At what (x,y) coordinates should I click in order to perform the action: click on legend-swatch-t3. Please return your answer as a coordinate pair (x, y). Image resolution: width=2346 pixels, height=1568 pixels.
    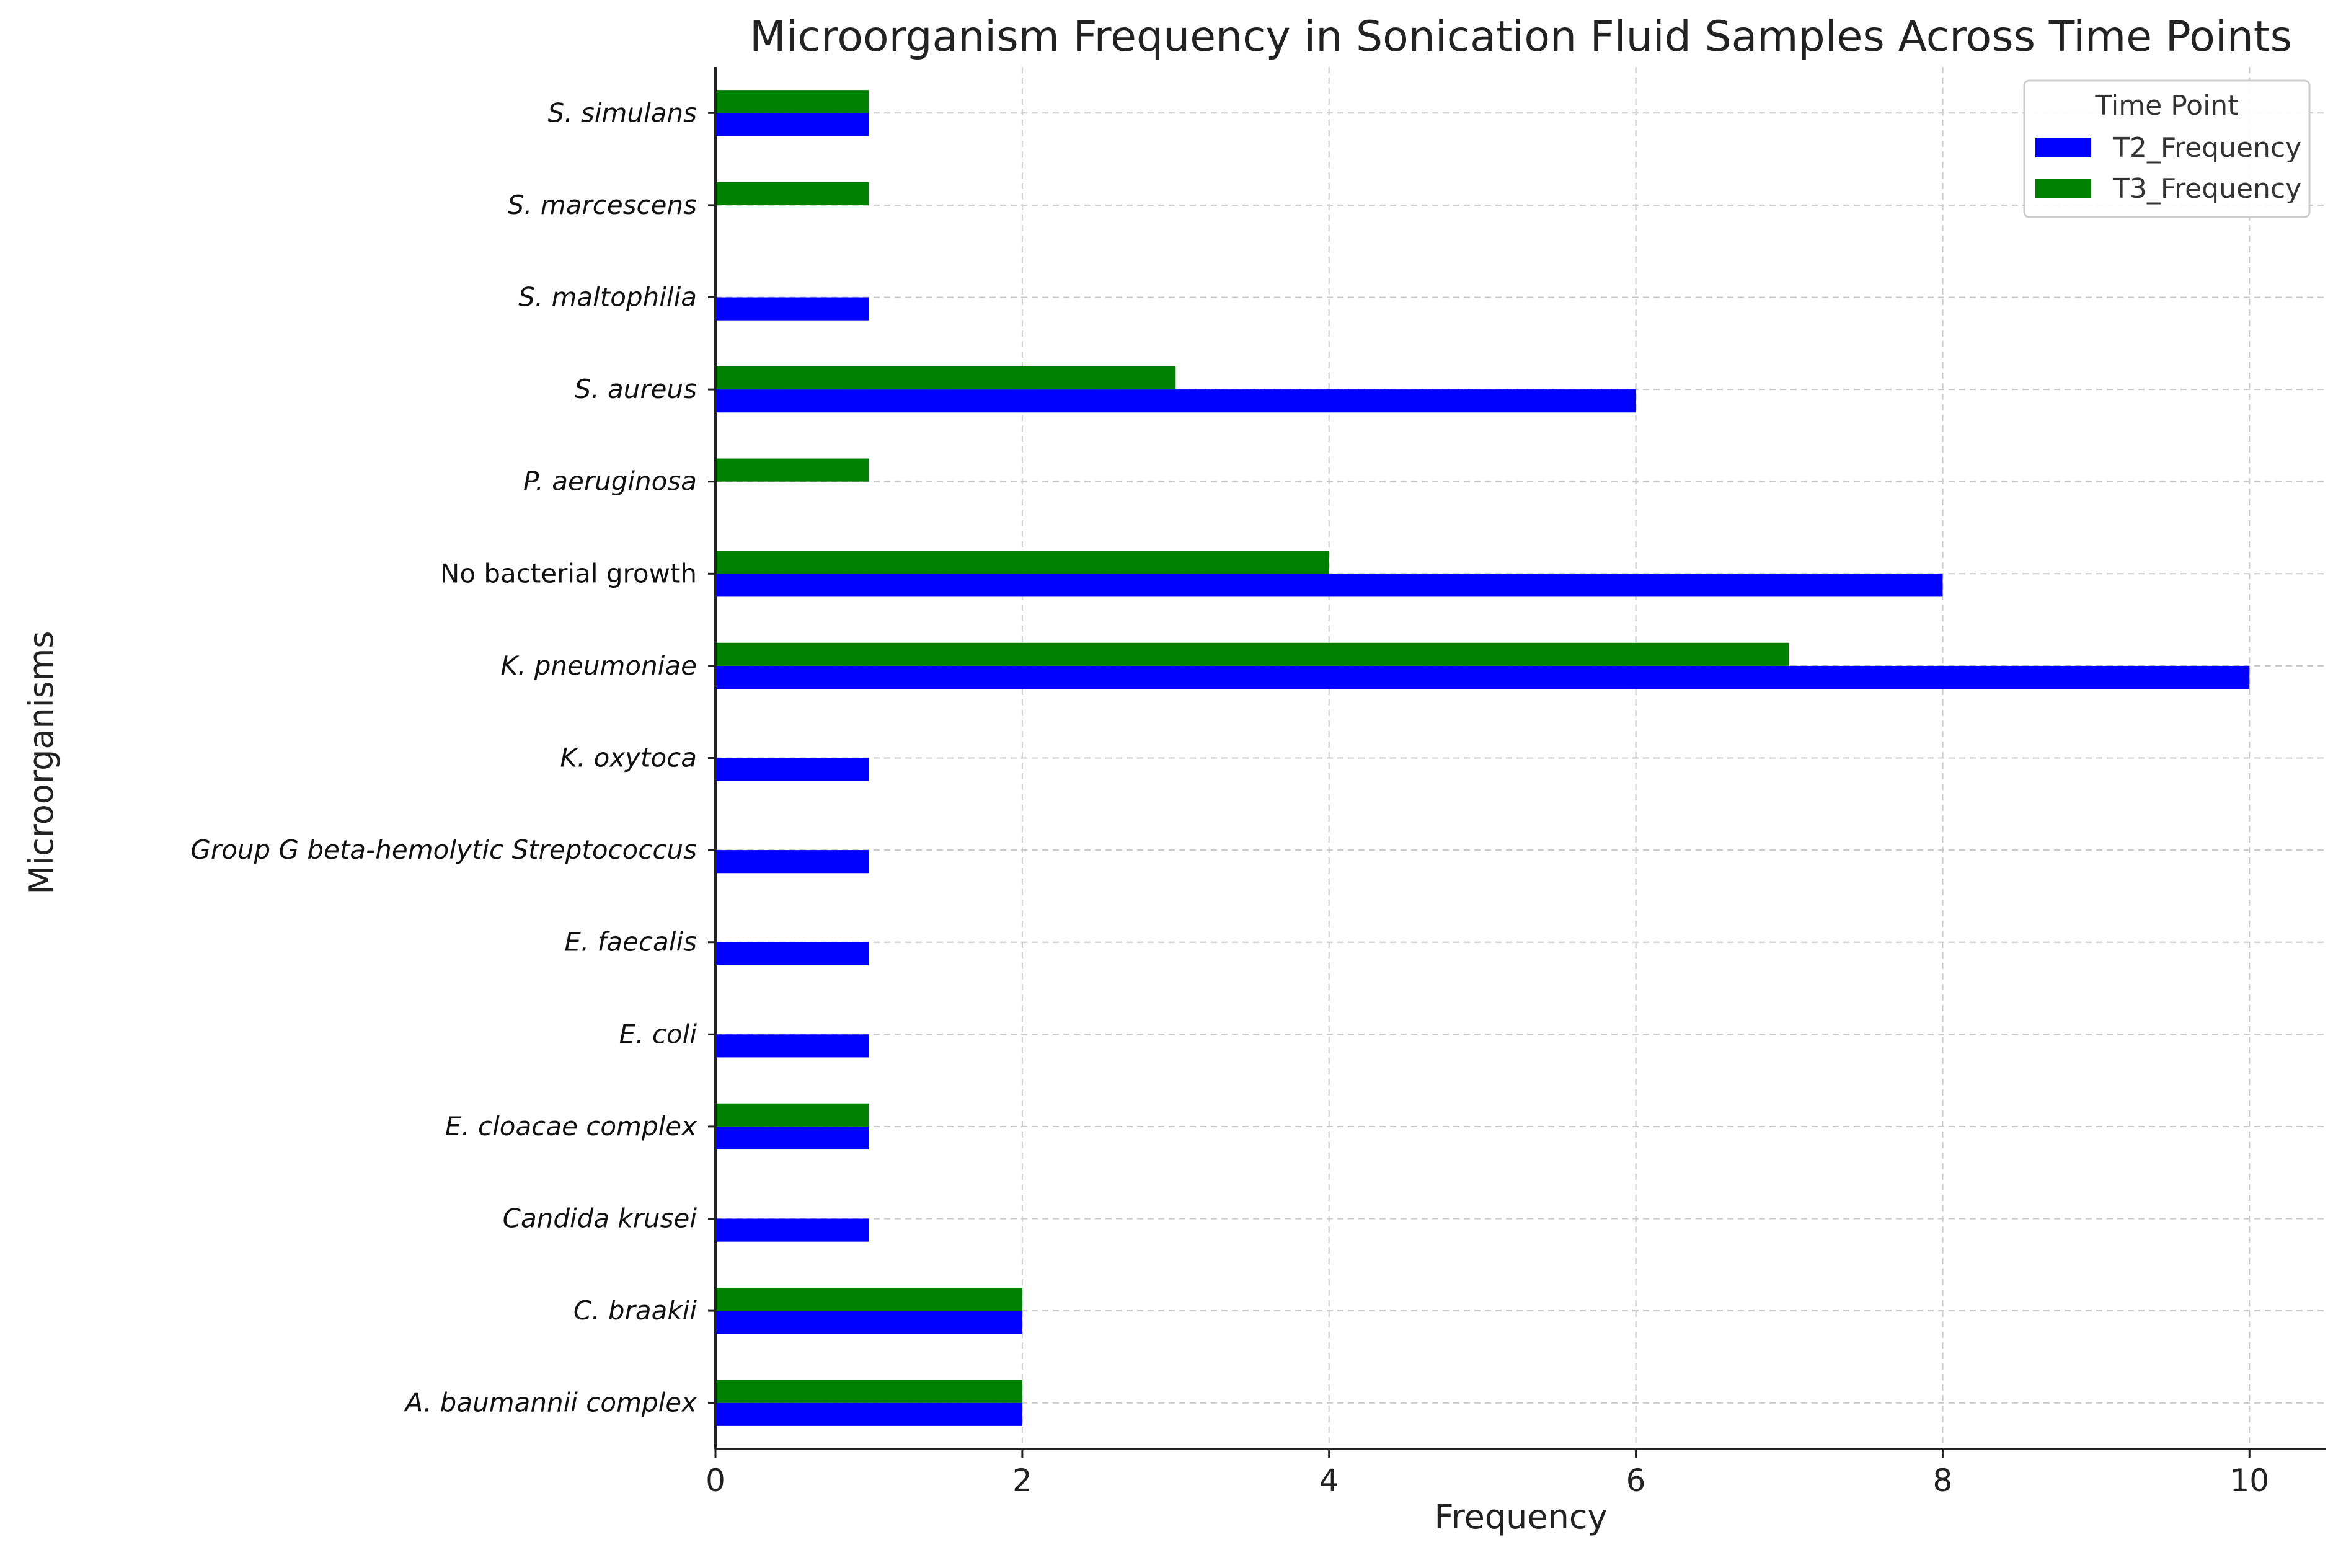
    Looking at the image, I should click on (2063, 188).